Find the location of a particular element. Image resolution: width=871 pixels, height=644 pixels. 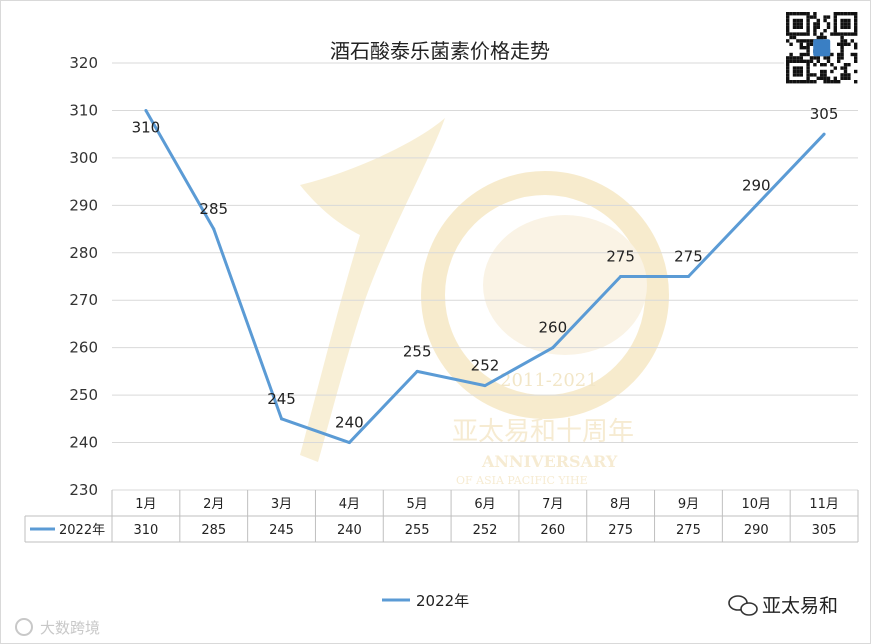

table-header-cell: 7月 is located at coordinates (552, 504).